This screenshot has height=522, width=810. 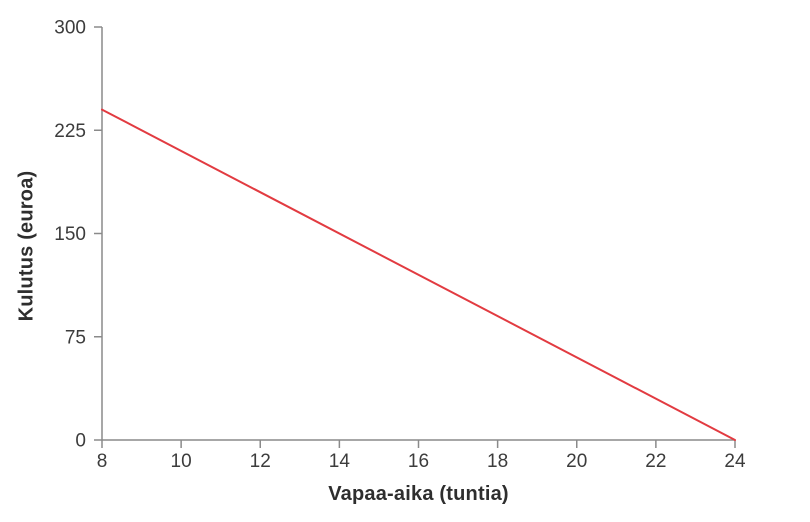 I want to click on x-tick-label: 18, so click(x=497, y=461).